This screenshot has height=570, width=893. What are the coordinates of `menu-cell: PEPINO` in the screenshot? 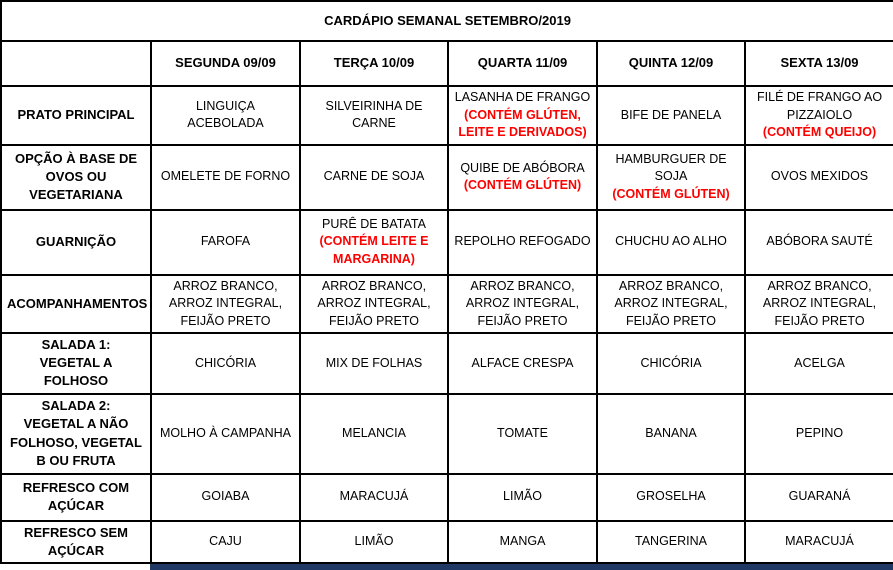 It's located at (818, 433).